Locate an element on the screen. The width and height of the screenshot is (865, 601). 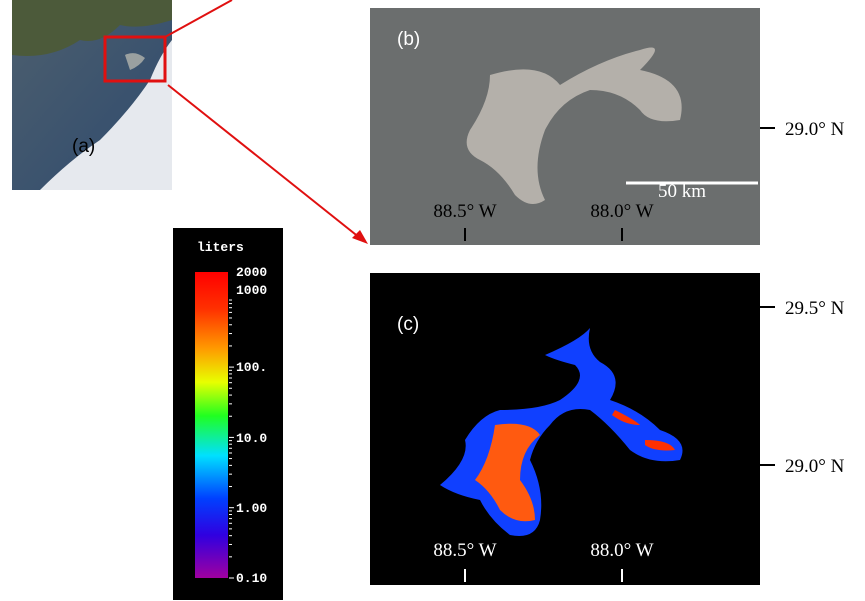
land is located at coordinates (92, 28).